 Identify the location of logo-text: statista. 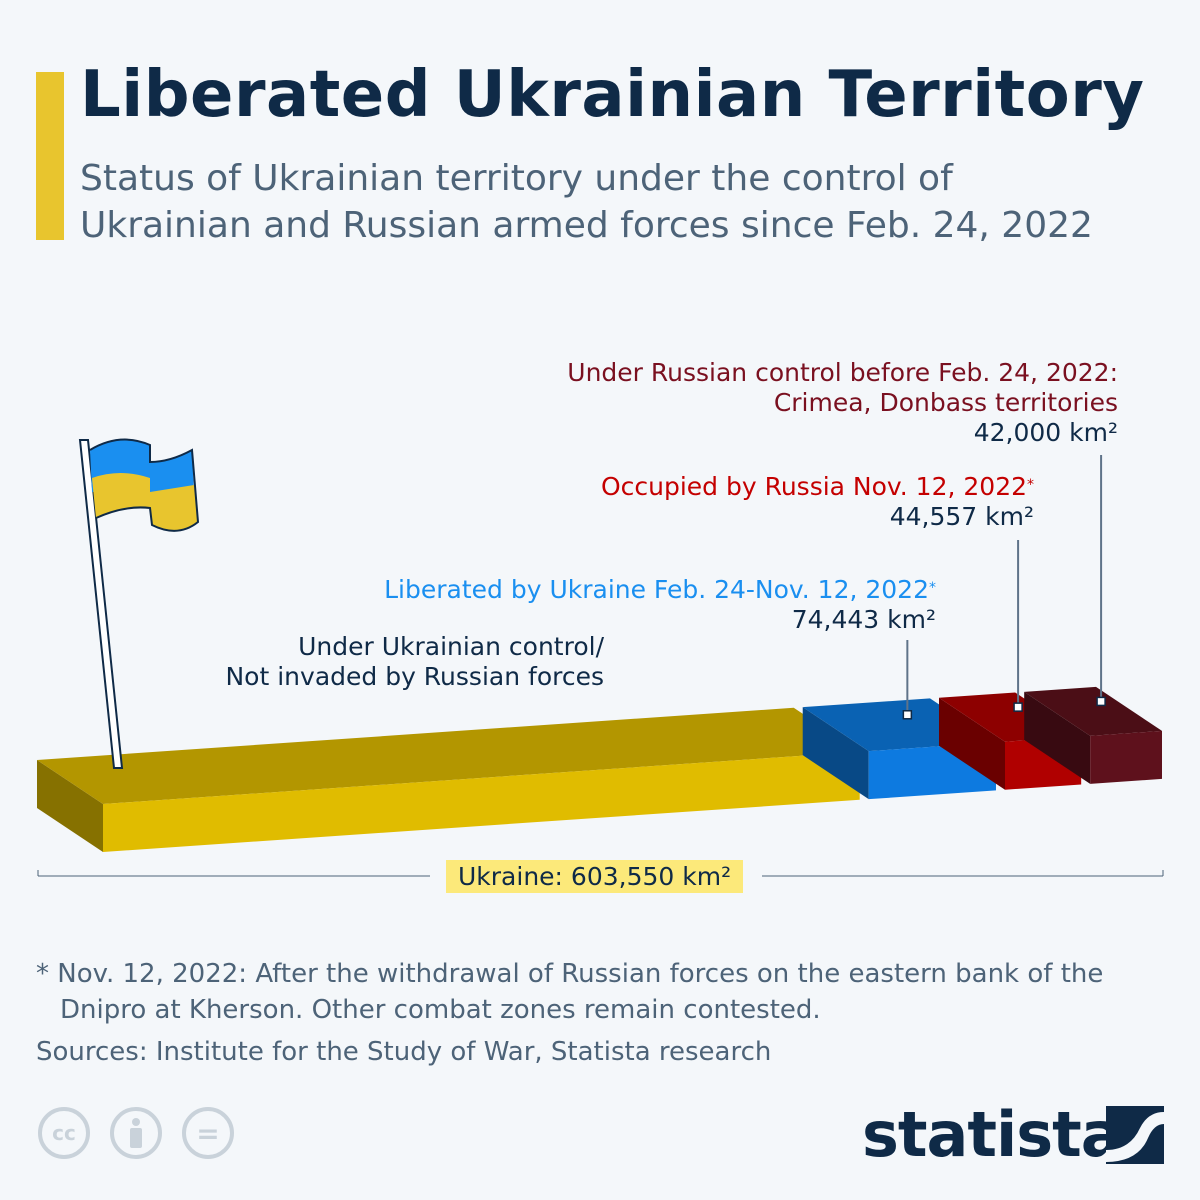
(992, 1134).